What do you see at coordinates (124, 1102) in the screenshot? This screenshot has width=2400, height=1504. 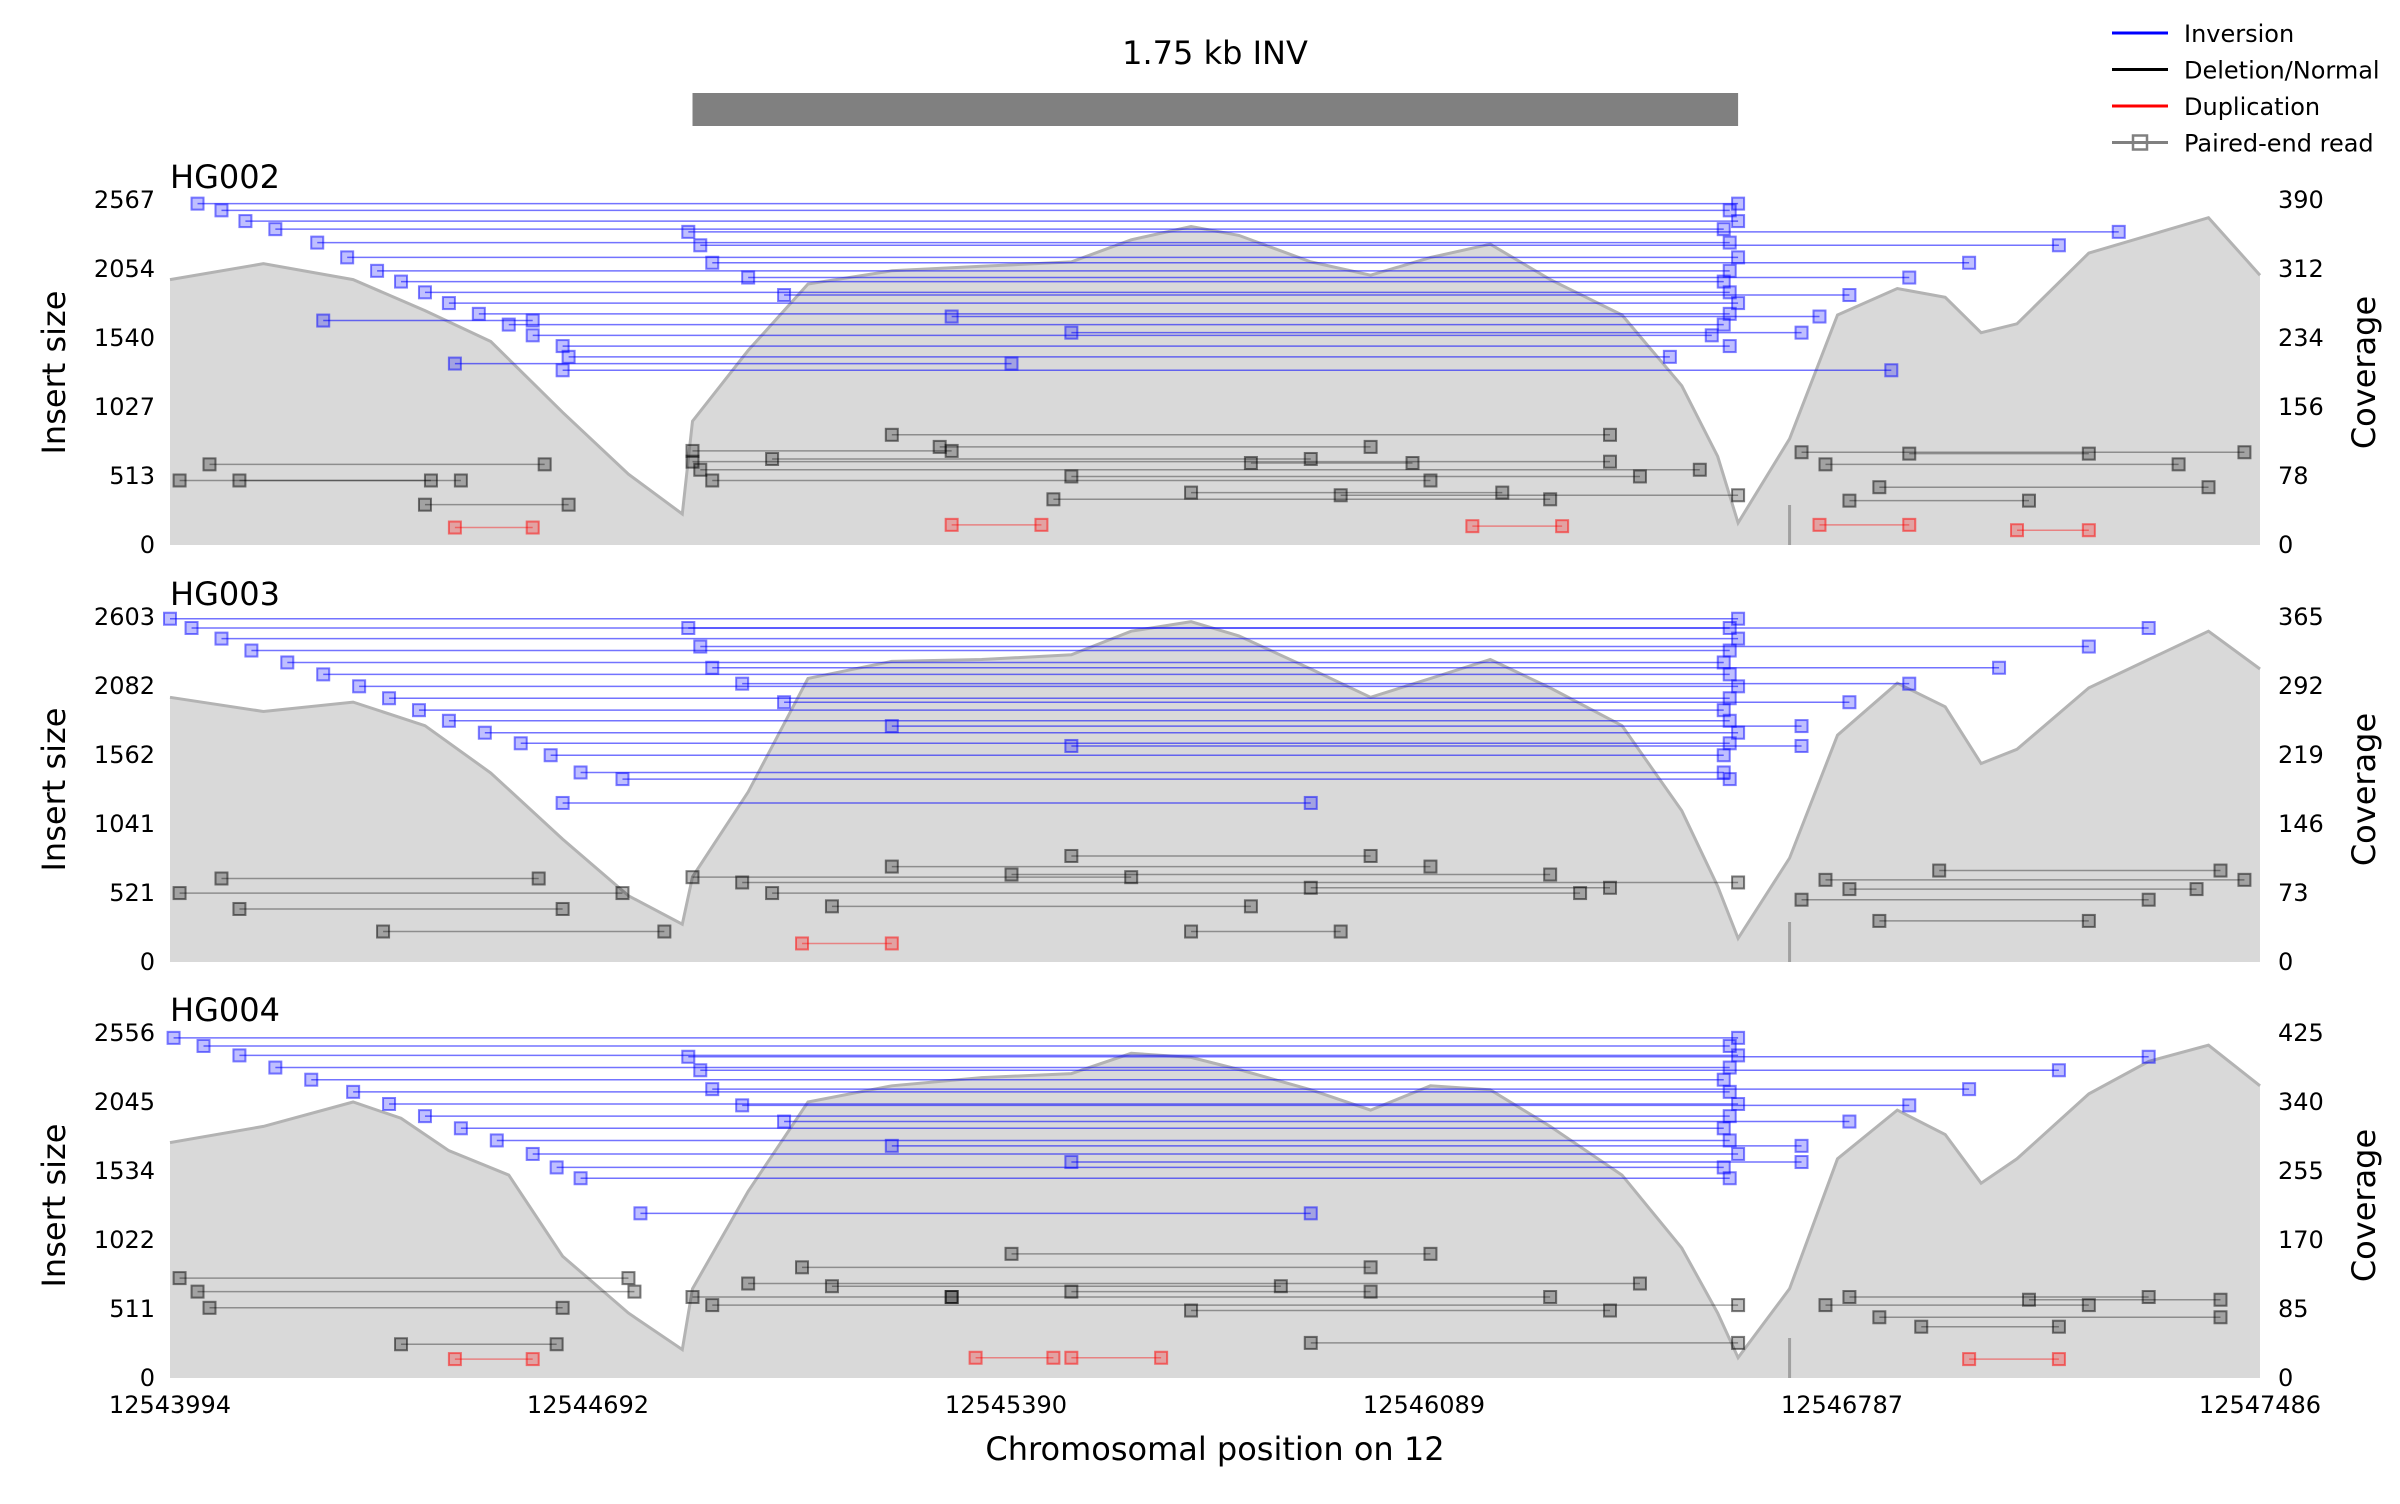 I see `y-tick-label: 2045` at bounding box center [124, 1102].